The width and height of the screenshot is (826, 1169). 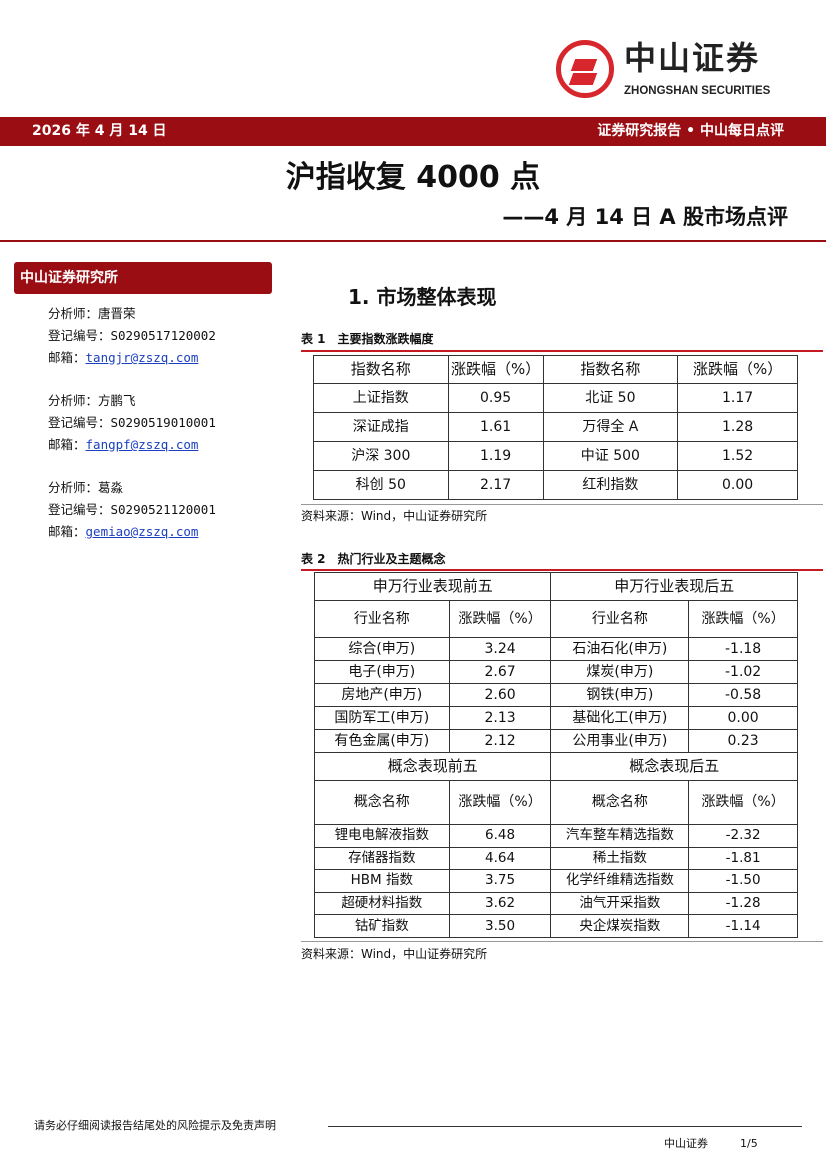 I want to click on analyst-email-row: 邮箱：tangjr@zszq.com, so click(x=132, y=358).